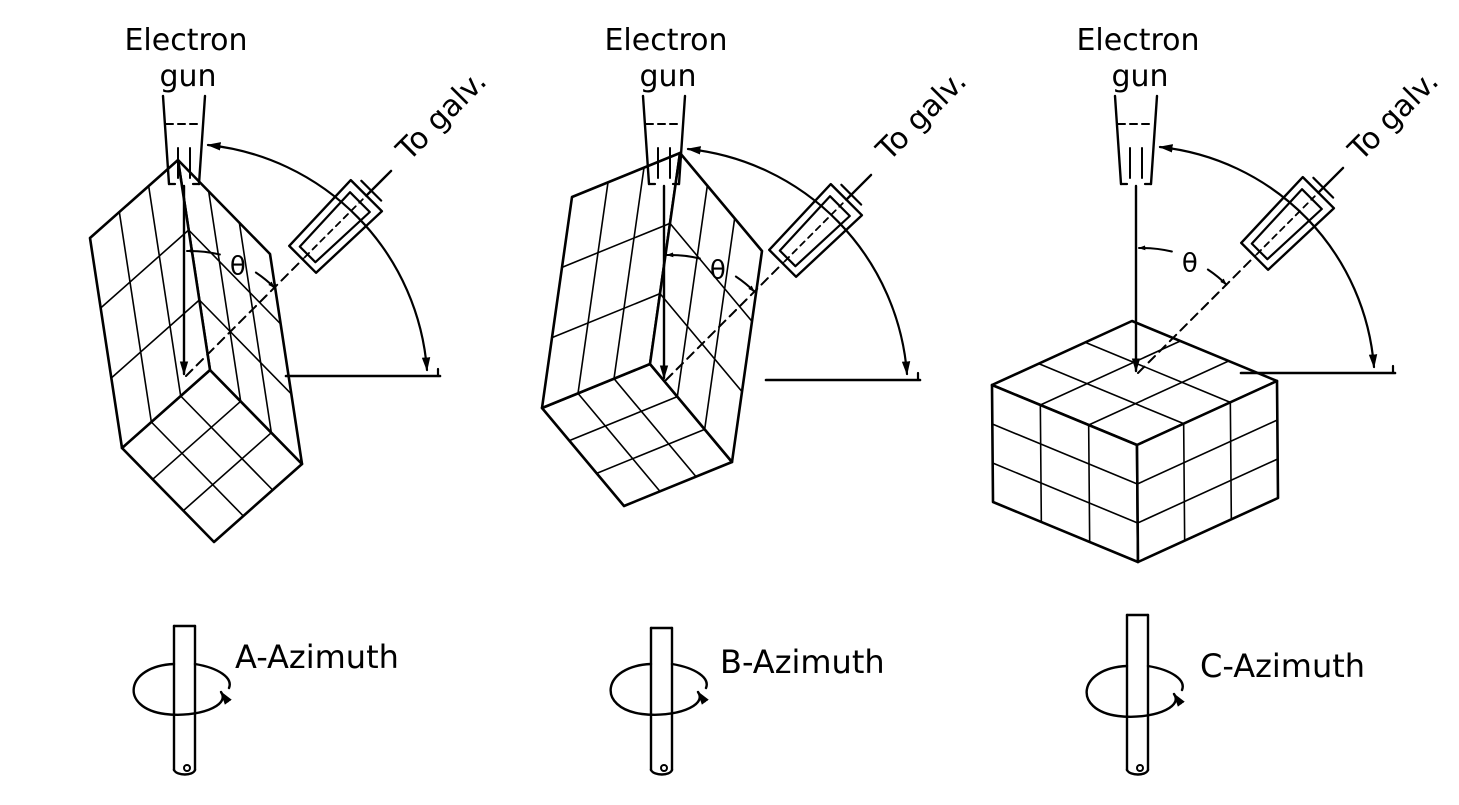 The width and height of the screenshot is (1459, 805). What do you see at coordinates (317, 657) in the screenshot?
I see `azimuth-caption: A-Azimuth` at bounding box center [317, 657].